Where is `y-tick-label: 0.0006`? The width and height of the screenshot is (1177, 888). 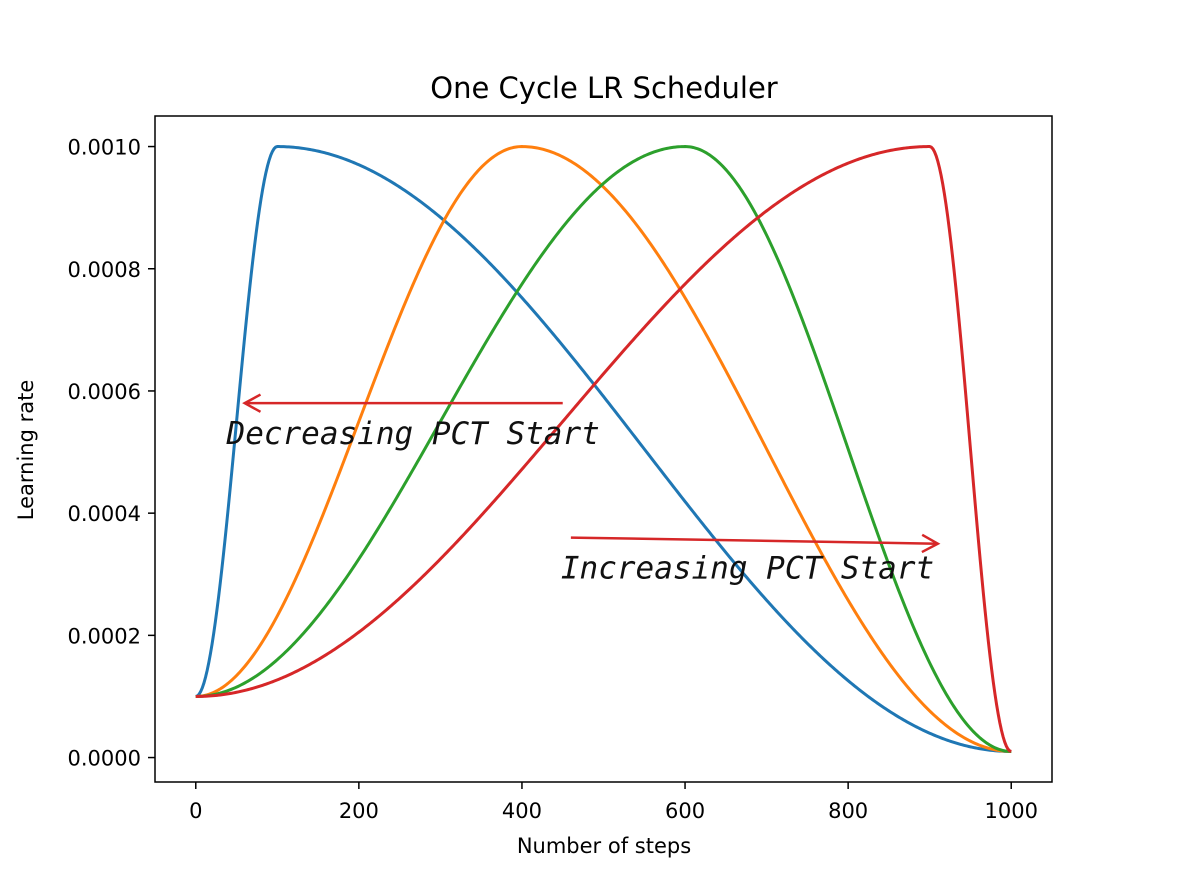 y-tick-label: 0.0006 is located at coordinates (104, 392).